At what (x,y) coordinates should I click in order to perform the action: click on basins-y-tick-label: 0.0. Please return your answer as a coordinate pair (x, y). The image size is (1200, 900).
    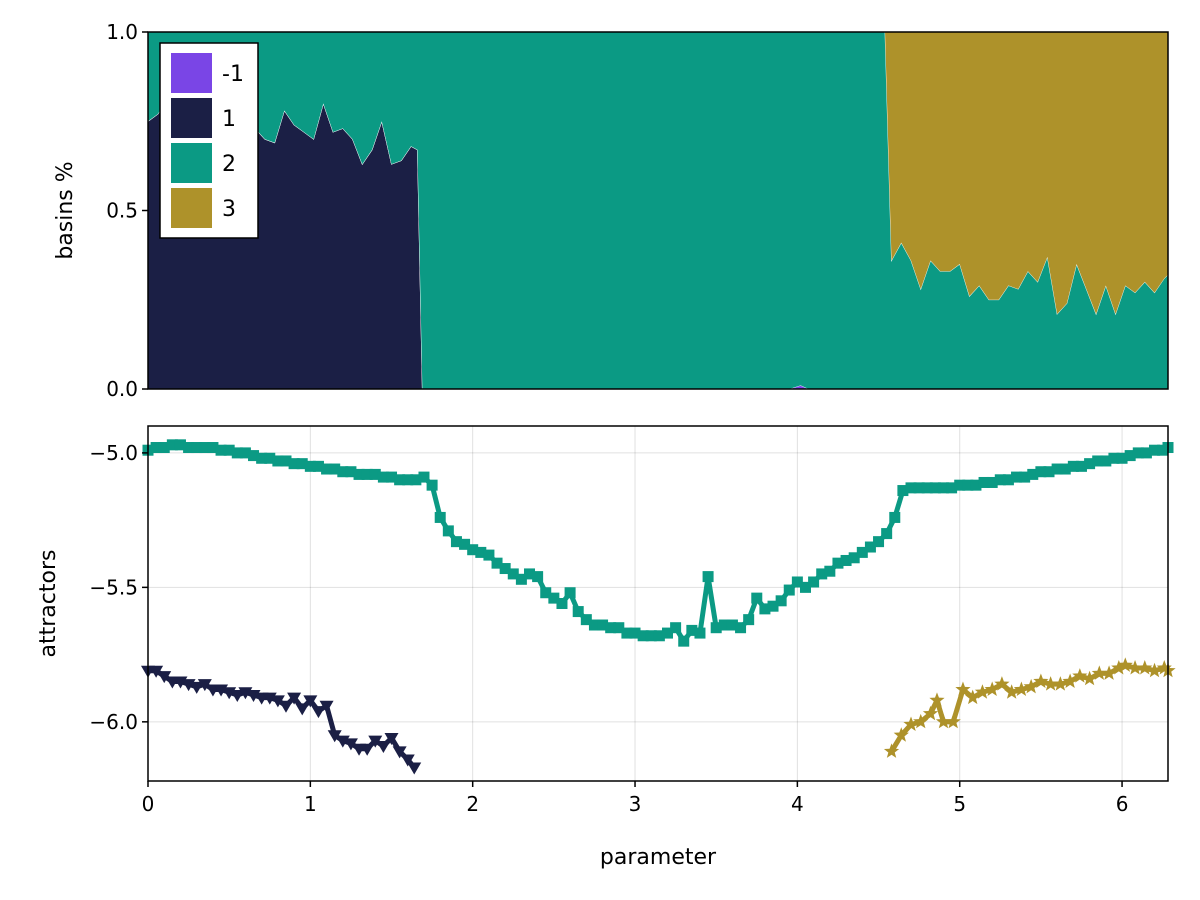
    Looking at the image, I should click on (122, 389).